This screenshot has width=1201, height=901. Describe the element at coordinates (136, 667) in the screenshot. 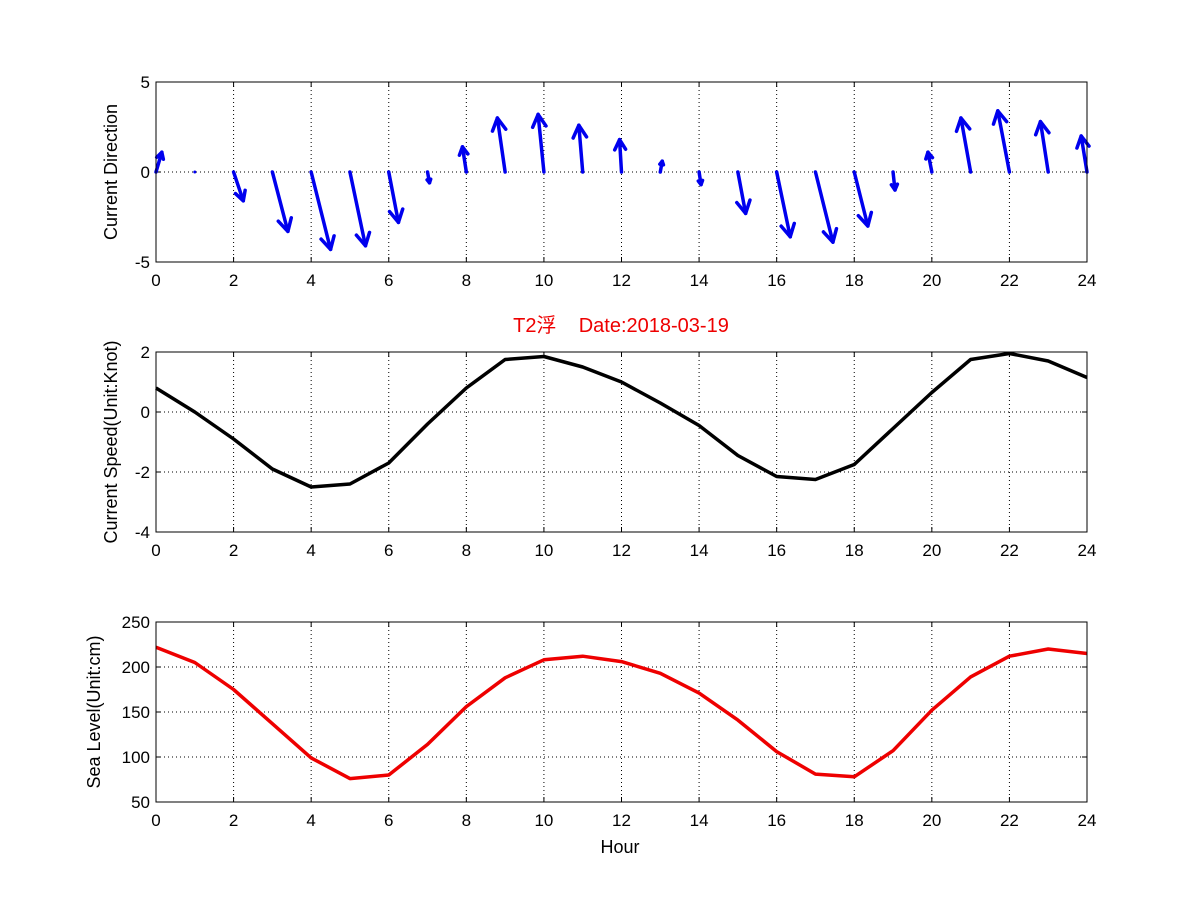

I see `y-tick-label: 200` at that location.